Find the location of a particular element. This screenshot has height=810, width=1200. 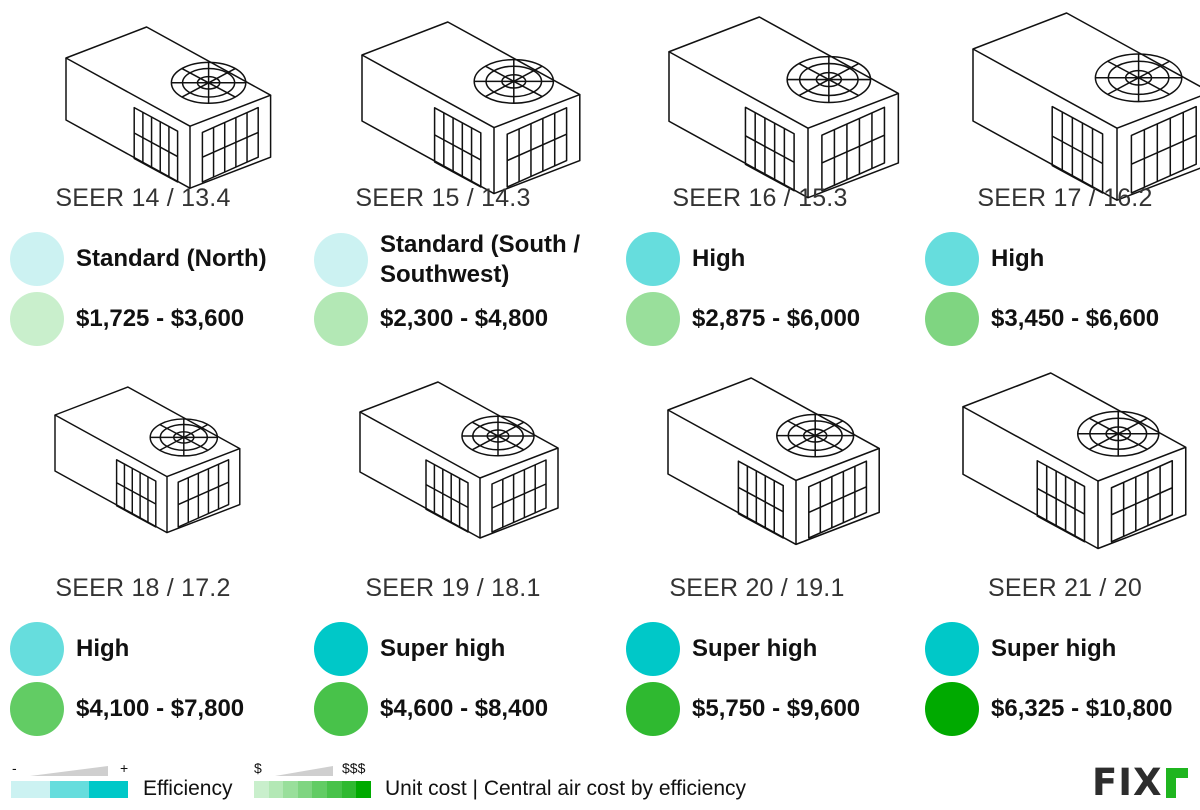

efficiency-ramp-icon is located at coordinates (69, 771).